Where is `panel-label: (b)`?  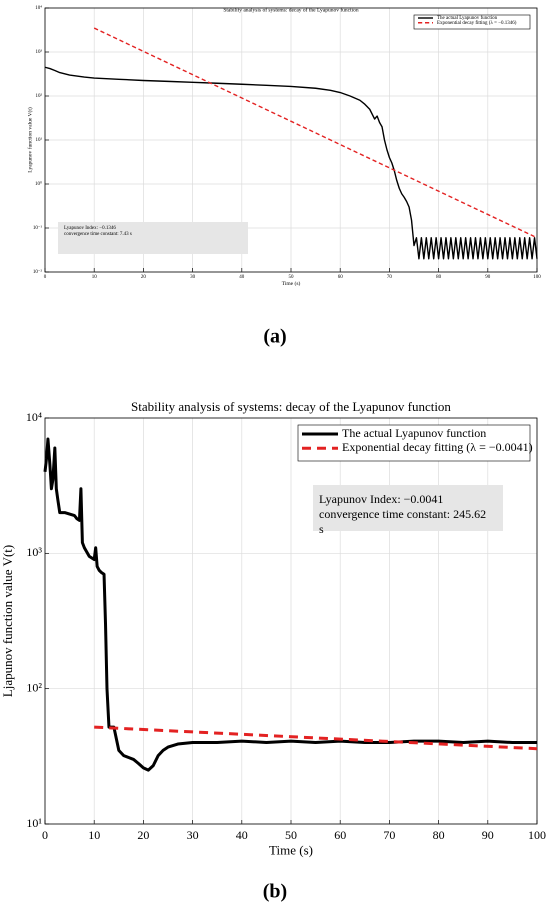
panel-label: (b) is located at coordinates (275, 892).